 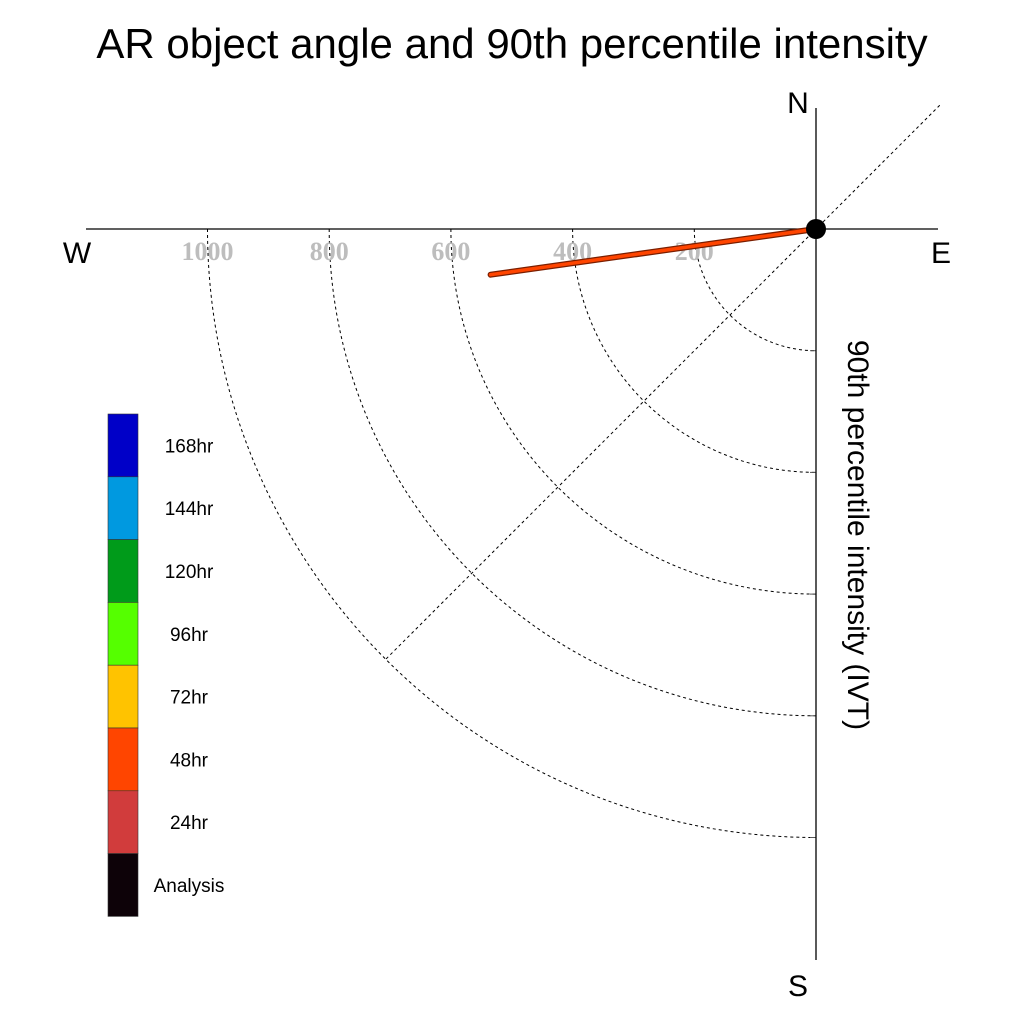 I want to click on tick-label-800: 800, so click(x=329, y=251).